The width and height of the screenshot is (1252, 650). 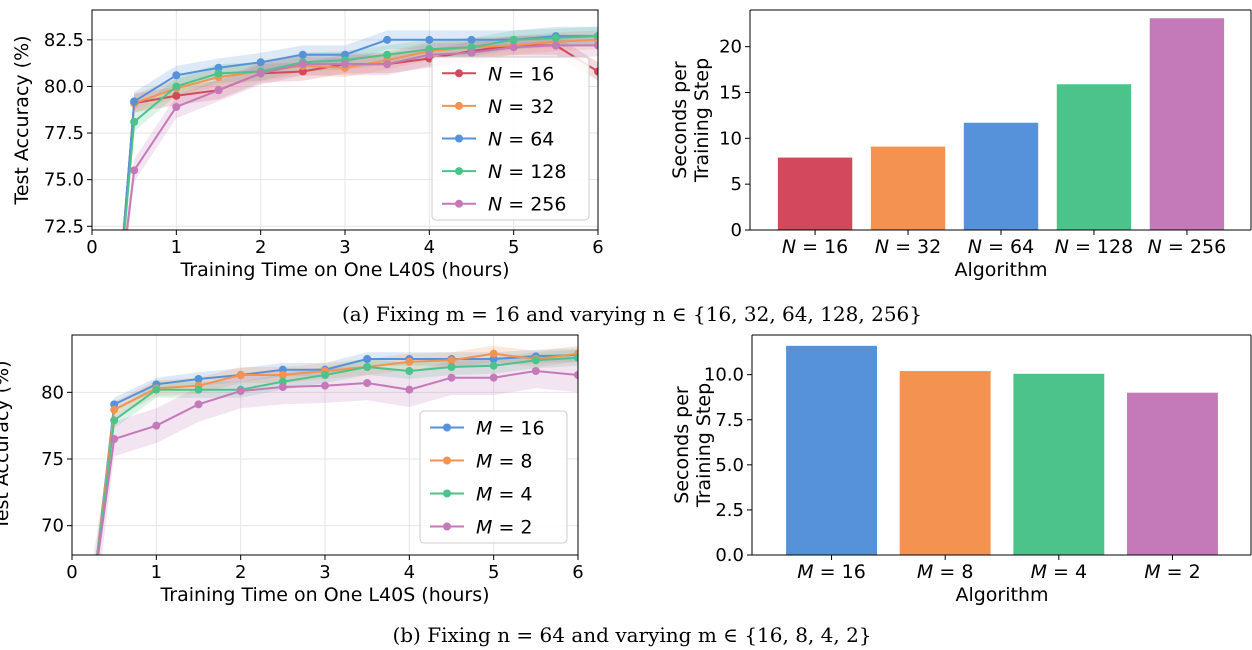 What do you see at coordinates (729, 420) in the screenshot?
I see `y-tick-label: 7.5` at bounding box center [729, 420].